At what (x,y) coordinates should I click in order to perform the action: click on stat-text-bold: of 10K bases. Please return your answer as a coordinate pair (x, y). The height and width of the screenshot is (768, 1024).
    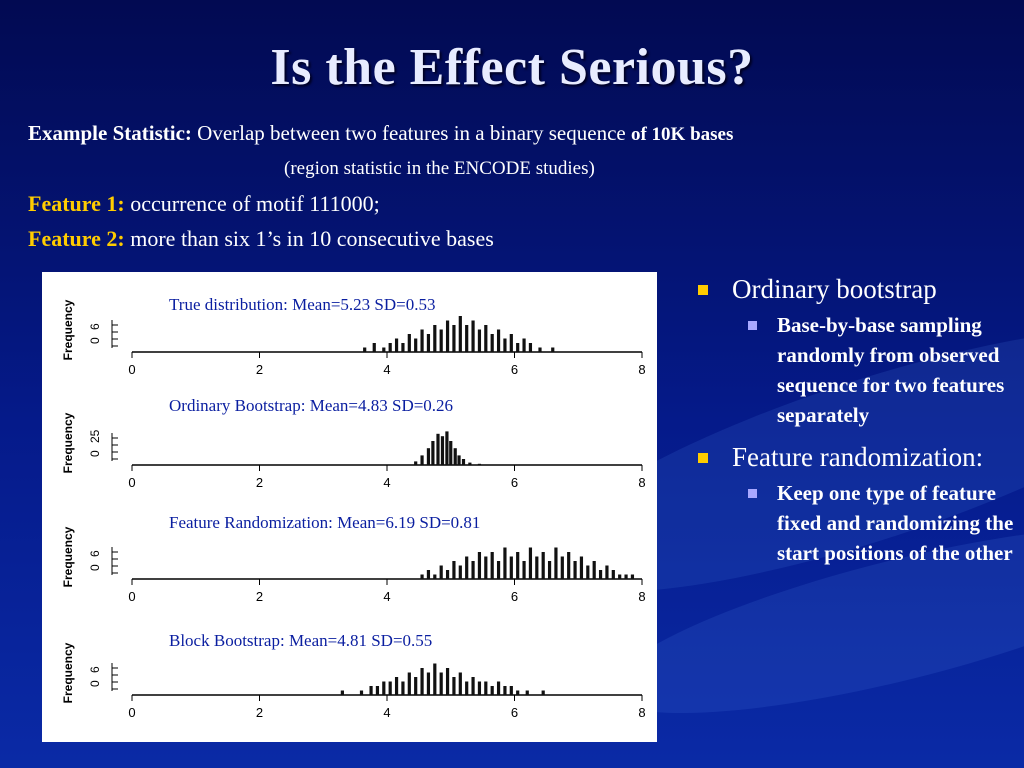
    Looking at the image, I should click on (682, 134).